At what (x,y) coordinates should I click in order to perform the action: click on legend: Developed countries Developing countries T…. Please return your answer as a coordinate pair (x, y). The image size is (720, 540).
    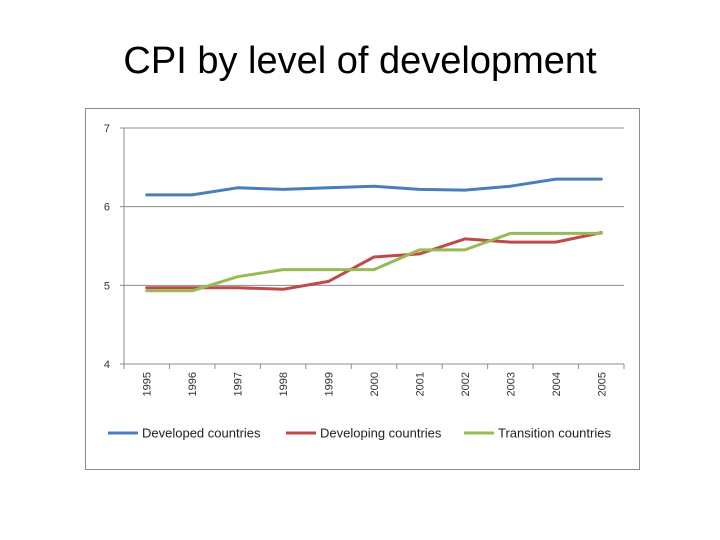
    Looking at the image, I should click on (359, 433).